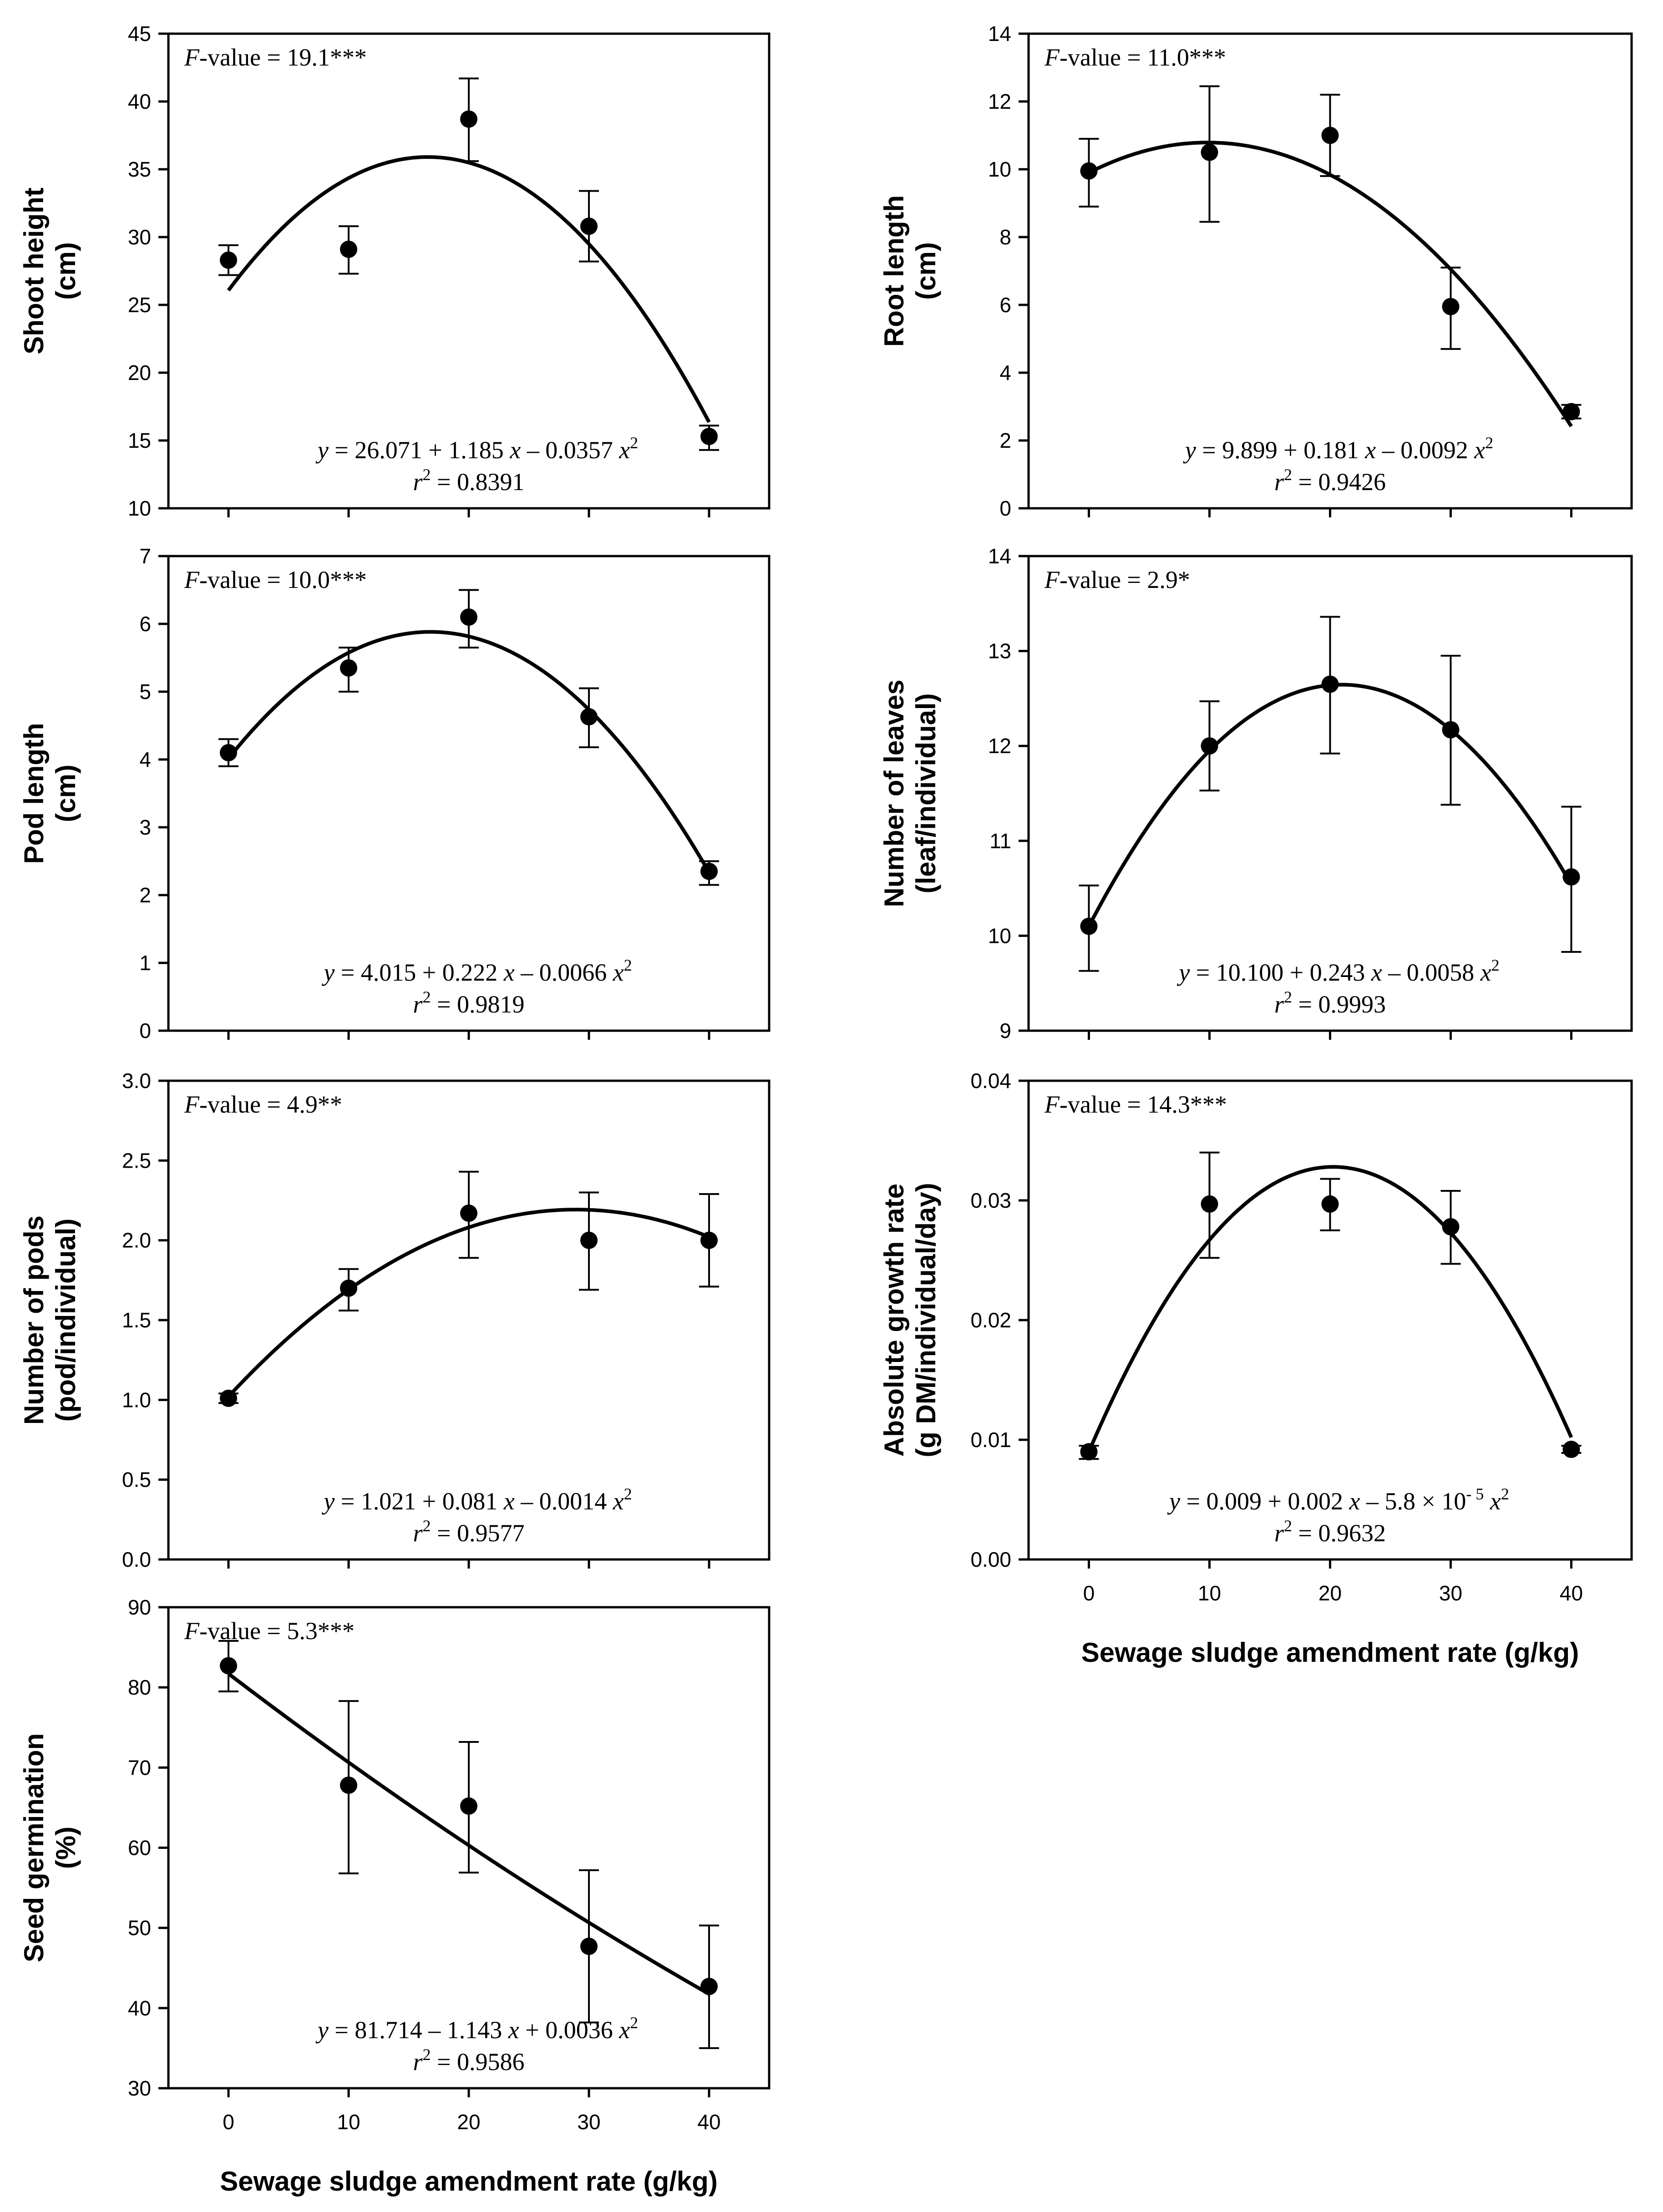 This screenshot has height=2212, width=1663. Describe the element at coordinates (894, 271) in the screenshot. I see `y-axis-title-line-1: Root length` at that location.